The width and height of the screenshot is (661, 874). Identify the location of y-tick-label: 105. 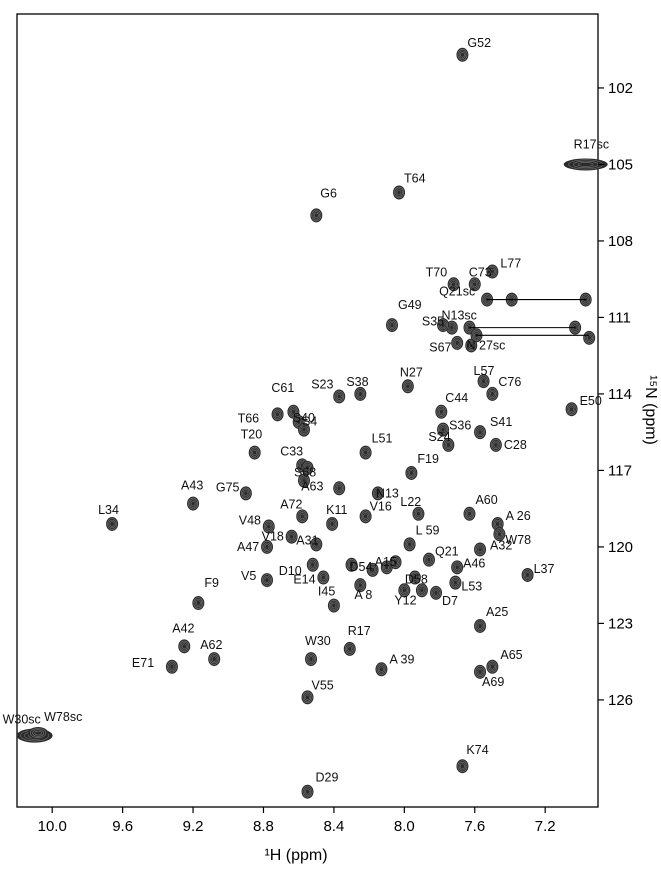
(620, 164).